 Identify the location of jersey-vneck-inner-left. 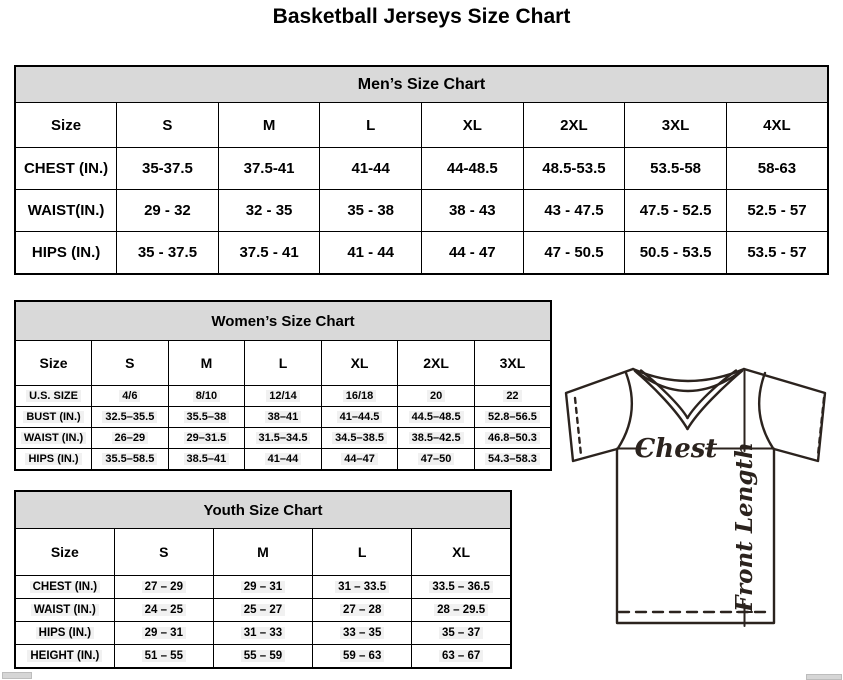
(664, 394).